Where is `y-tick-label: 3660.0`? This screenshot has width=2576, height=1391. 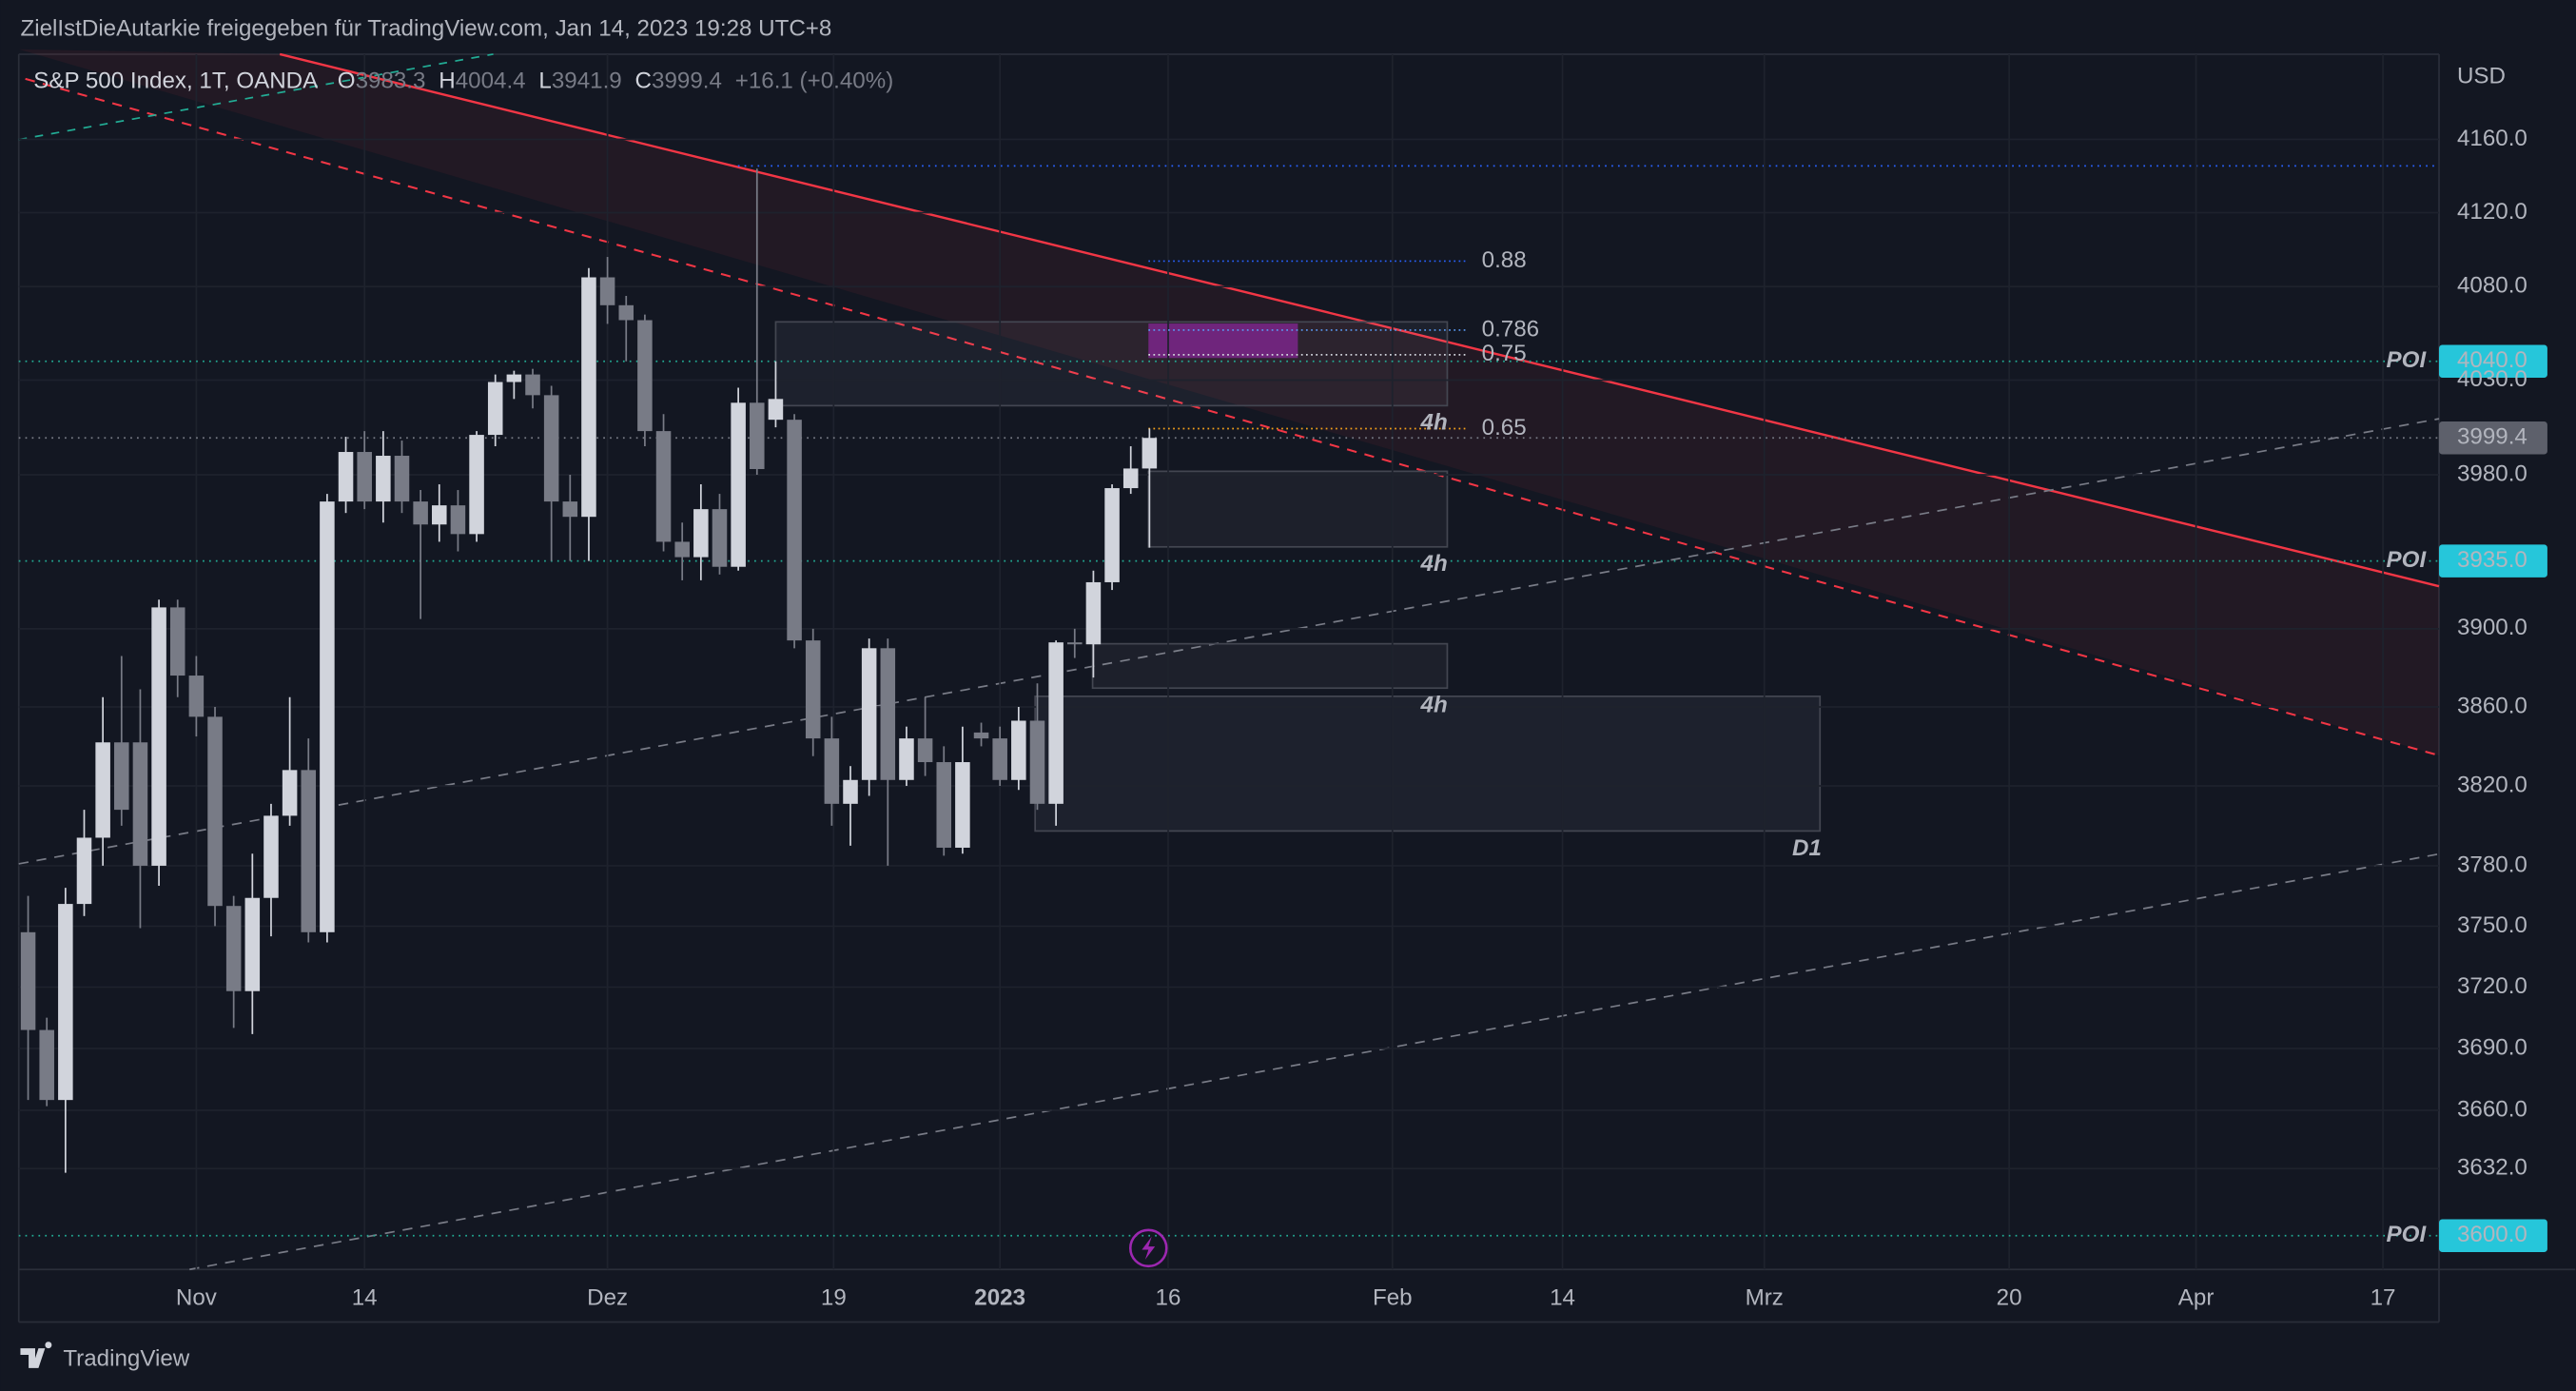 y-tick-label: 3660.0 is located at coordinates (2492, 1109).